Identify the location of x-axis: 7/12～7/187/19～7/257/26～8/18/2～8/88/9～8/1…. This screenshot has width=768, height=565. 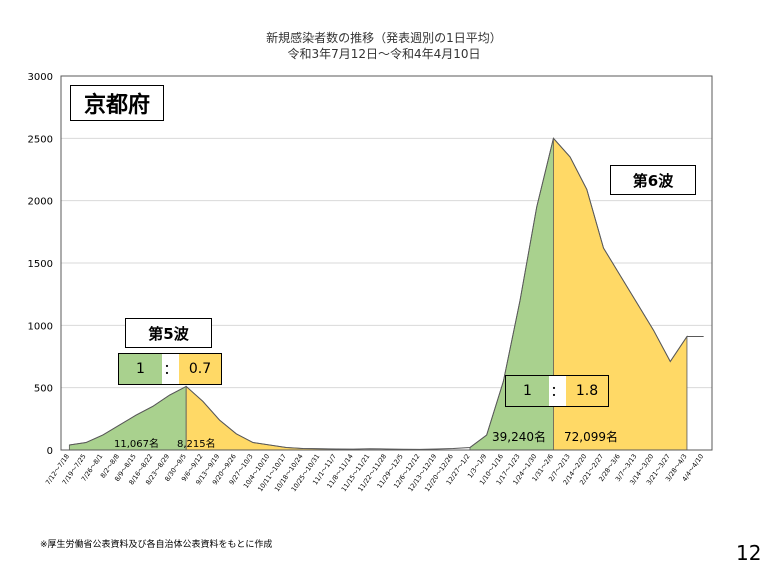
(374, 473).